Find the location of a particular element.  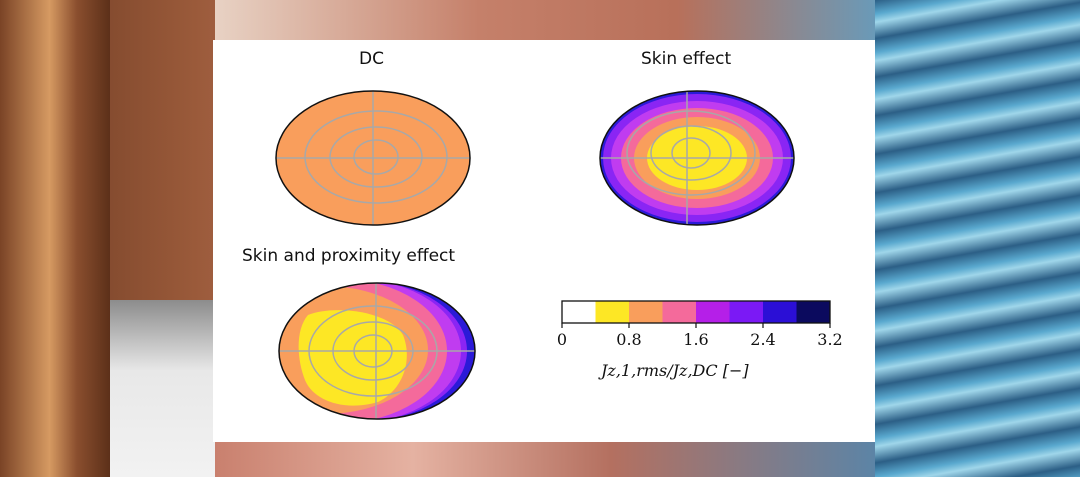

skin-outline is located at coordinates (697, 158).